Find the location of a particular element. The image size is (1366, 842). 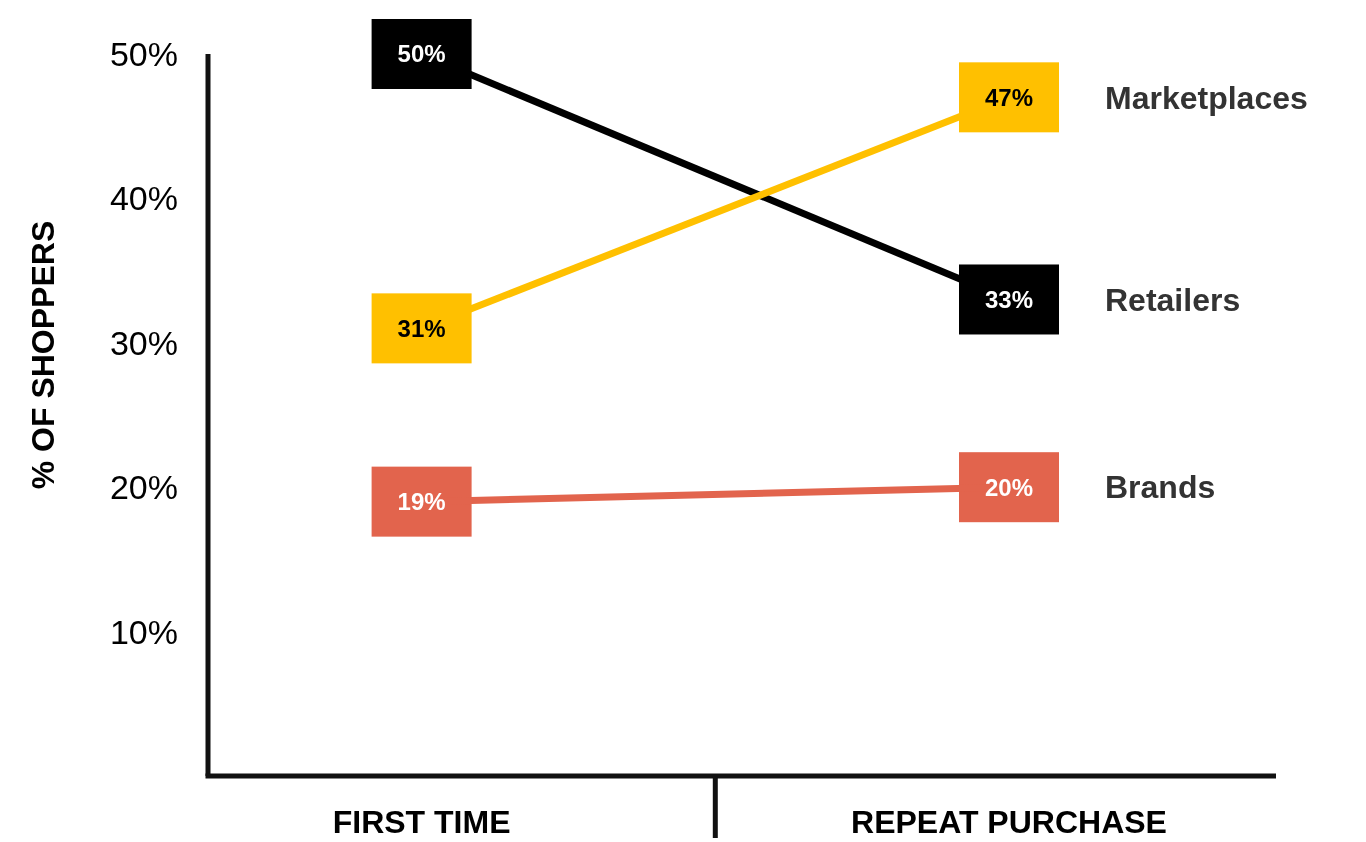

data-label: 33% is located at coordinates (1009, 299).